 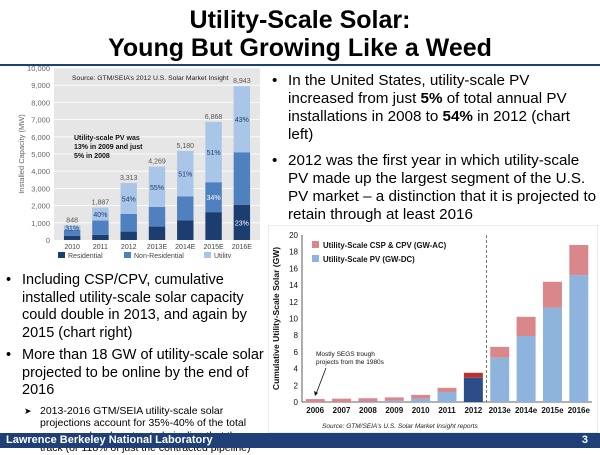 What do you see at coordinates (157, 247) in the screenshot?
I see `x-tick-label: 2013E` at bounding box center [157, 247].